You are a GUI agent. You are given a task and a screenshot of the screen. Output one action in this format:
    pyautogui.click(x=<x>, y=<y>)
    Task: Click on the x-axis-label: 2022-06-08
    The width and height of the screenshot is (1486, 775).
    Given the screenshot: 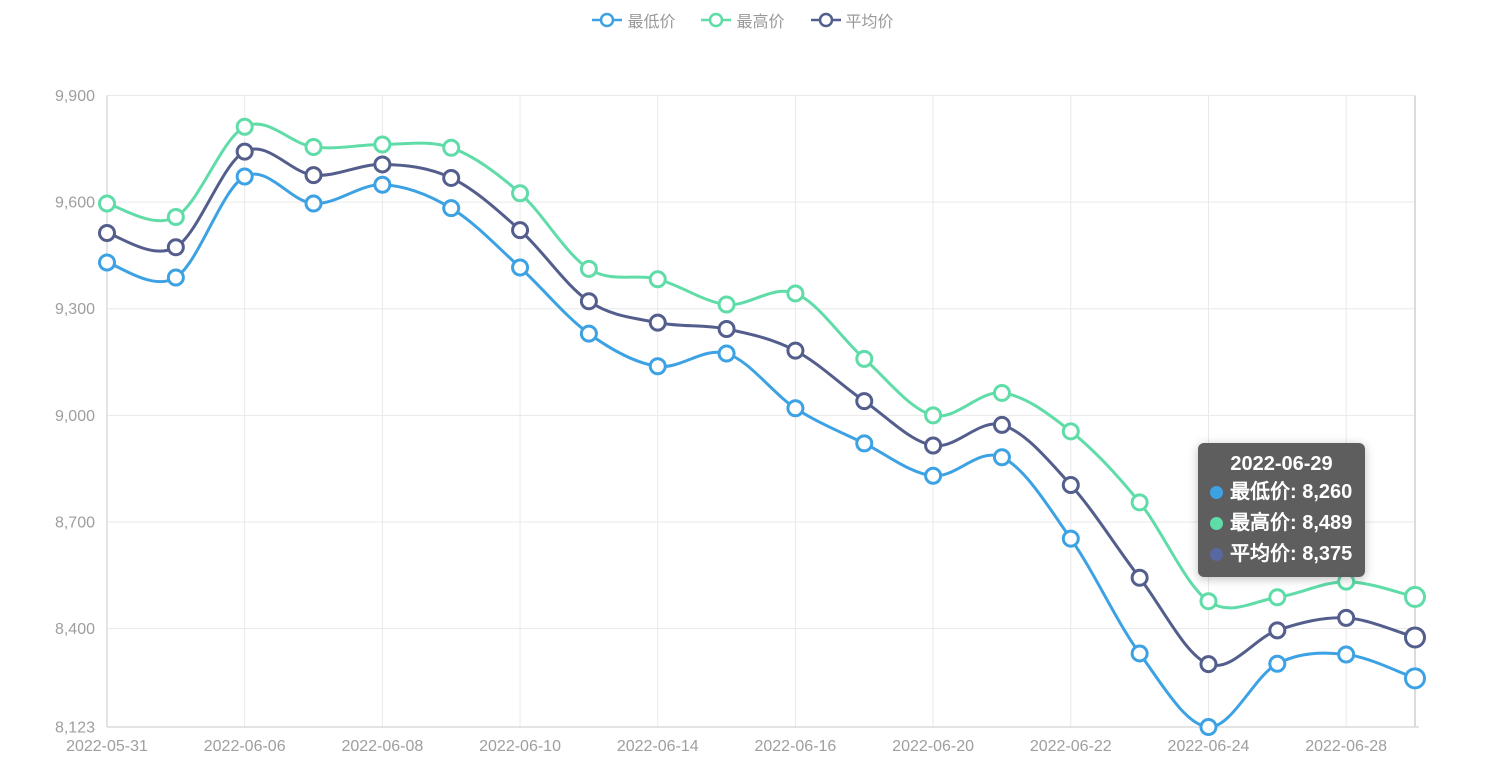 What is the action you would take?
    pyautogui.click(x=382, y=746)
    